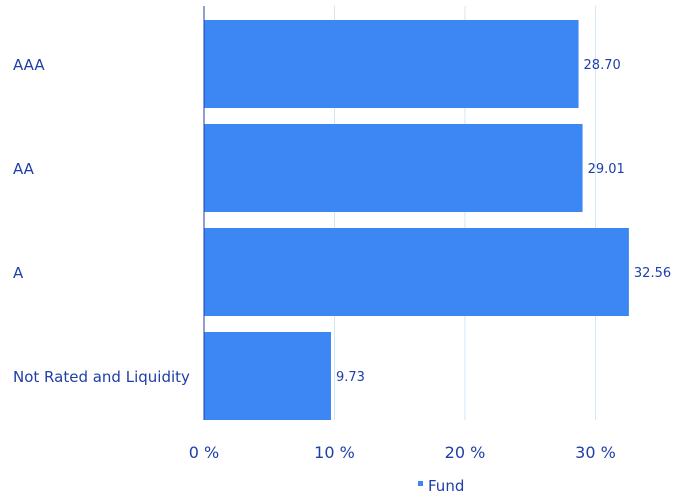 The image size is (693, 499). What do you see at coordinates (606, 169) in the screenshot?
I see `data-label: 29.01` at bounding box center [606, 169].